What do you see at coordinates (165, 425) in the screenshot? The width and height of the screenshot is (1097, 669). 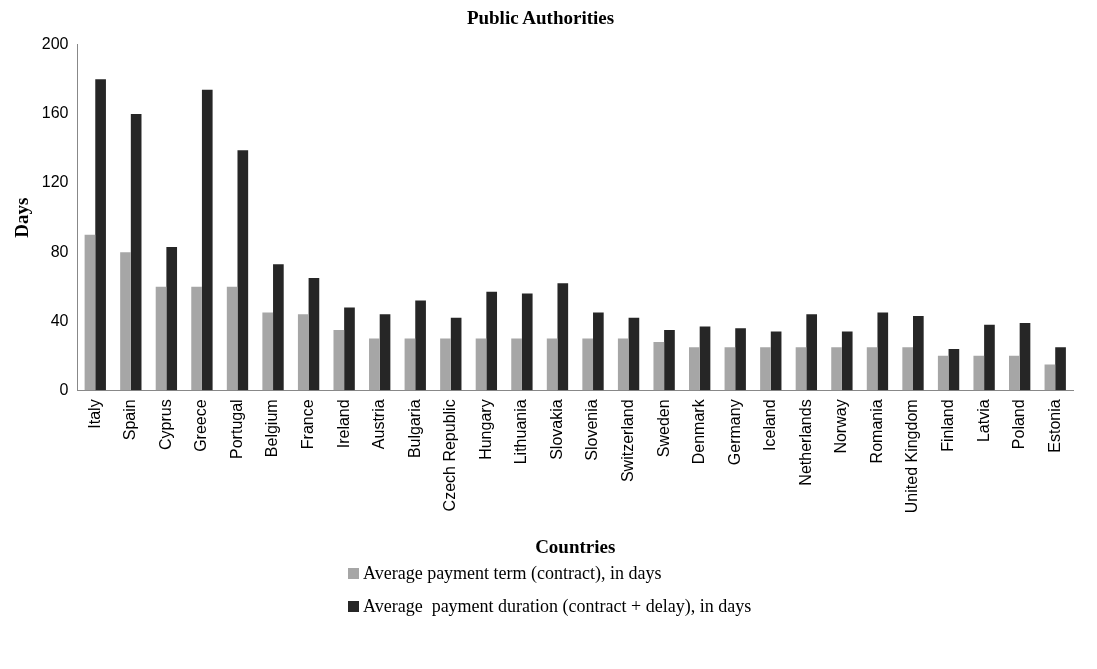 I see `x-tick-label: Cyprus` at bounding box center [165, 425].